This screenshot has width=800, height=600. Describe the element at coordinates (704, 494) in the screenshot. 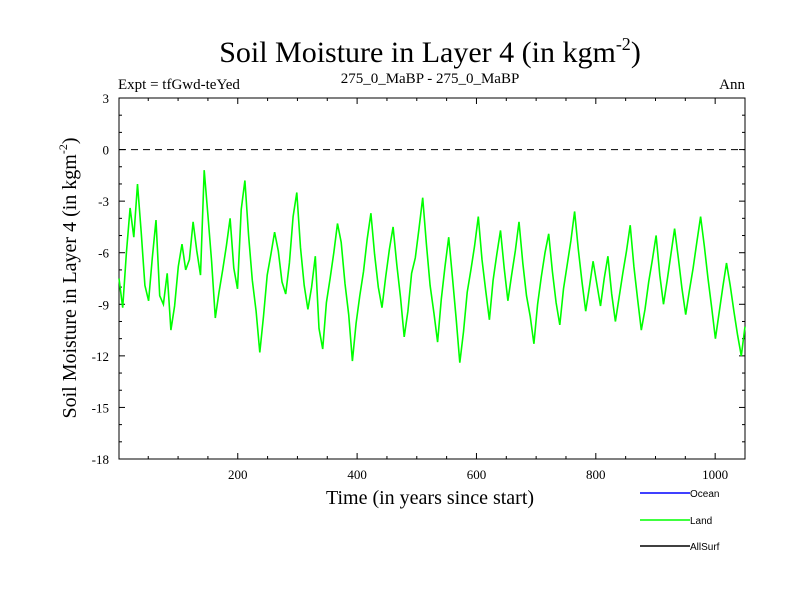

I see `legend-label-ocean: Ocean` at that location.